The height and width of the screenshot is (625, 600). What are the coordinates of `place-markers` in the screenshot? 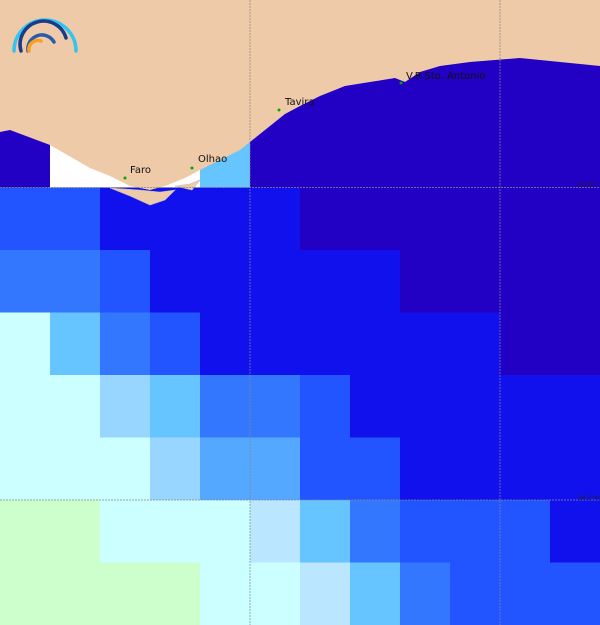 It's located at (263, 130).